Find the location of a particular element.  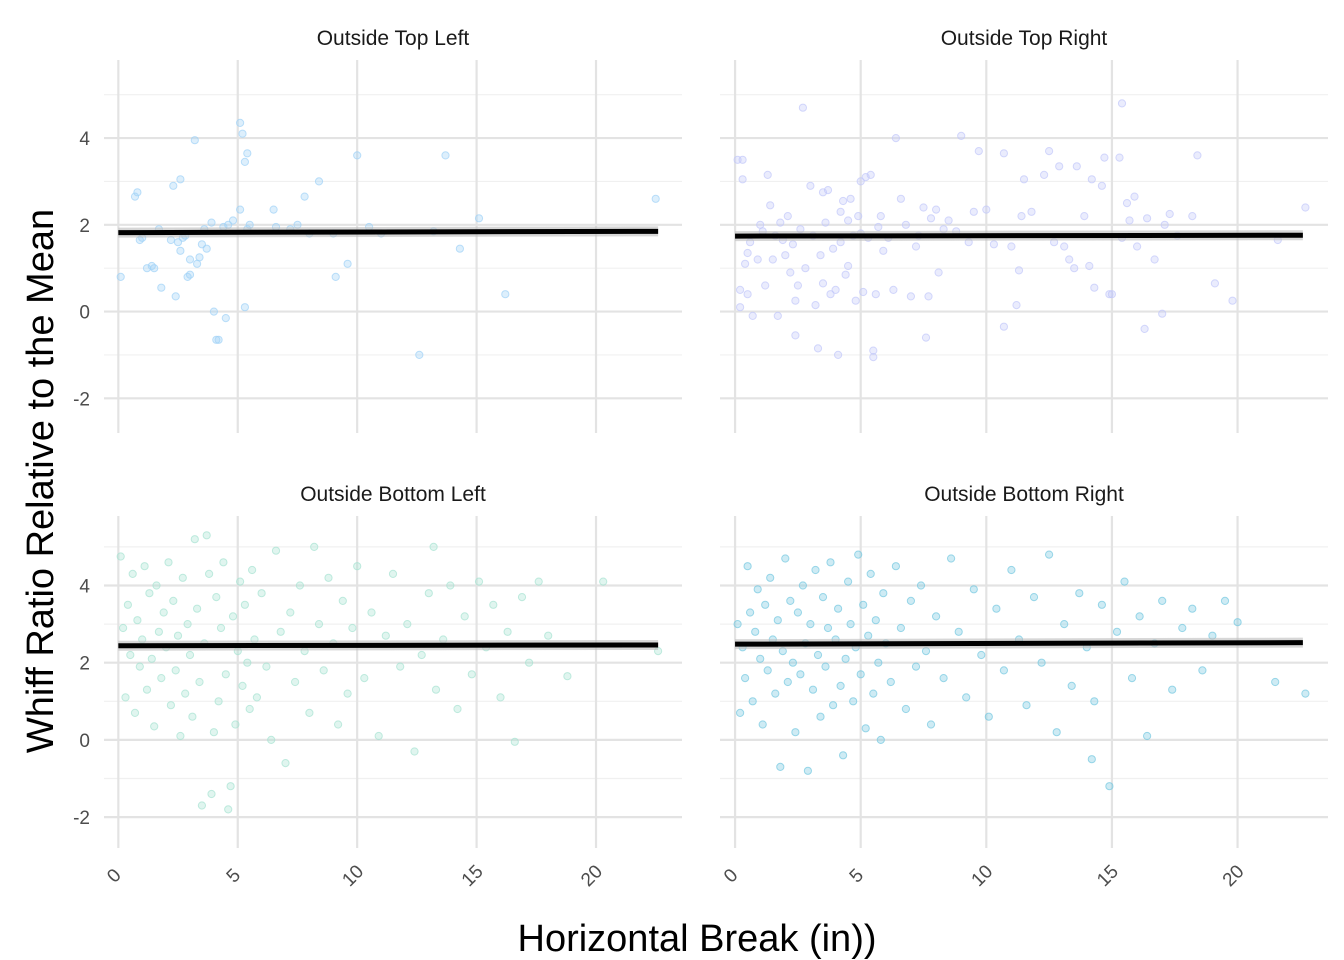

panel-title: Outside Bottom Right is located at coordinates (1024, 494).